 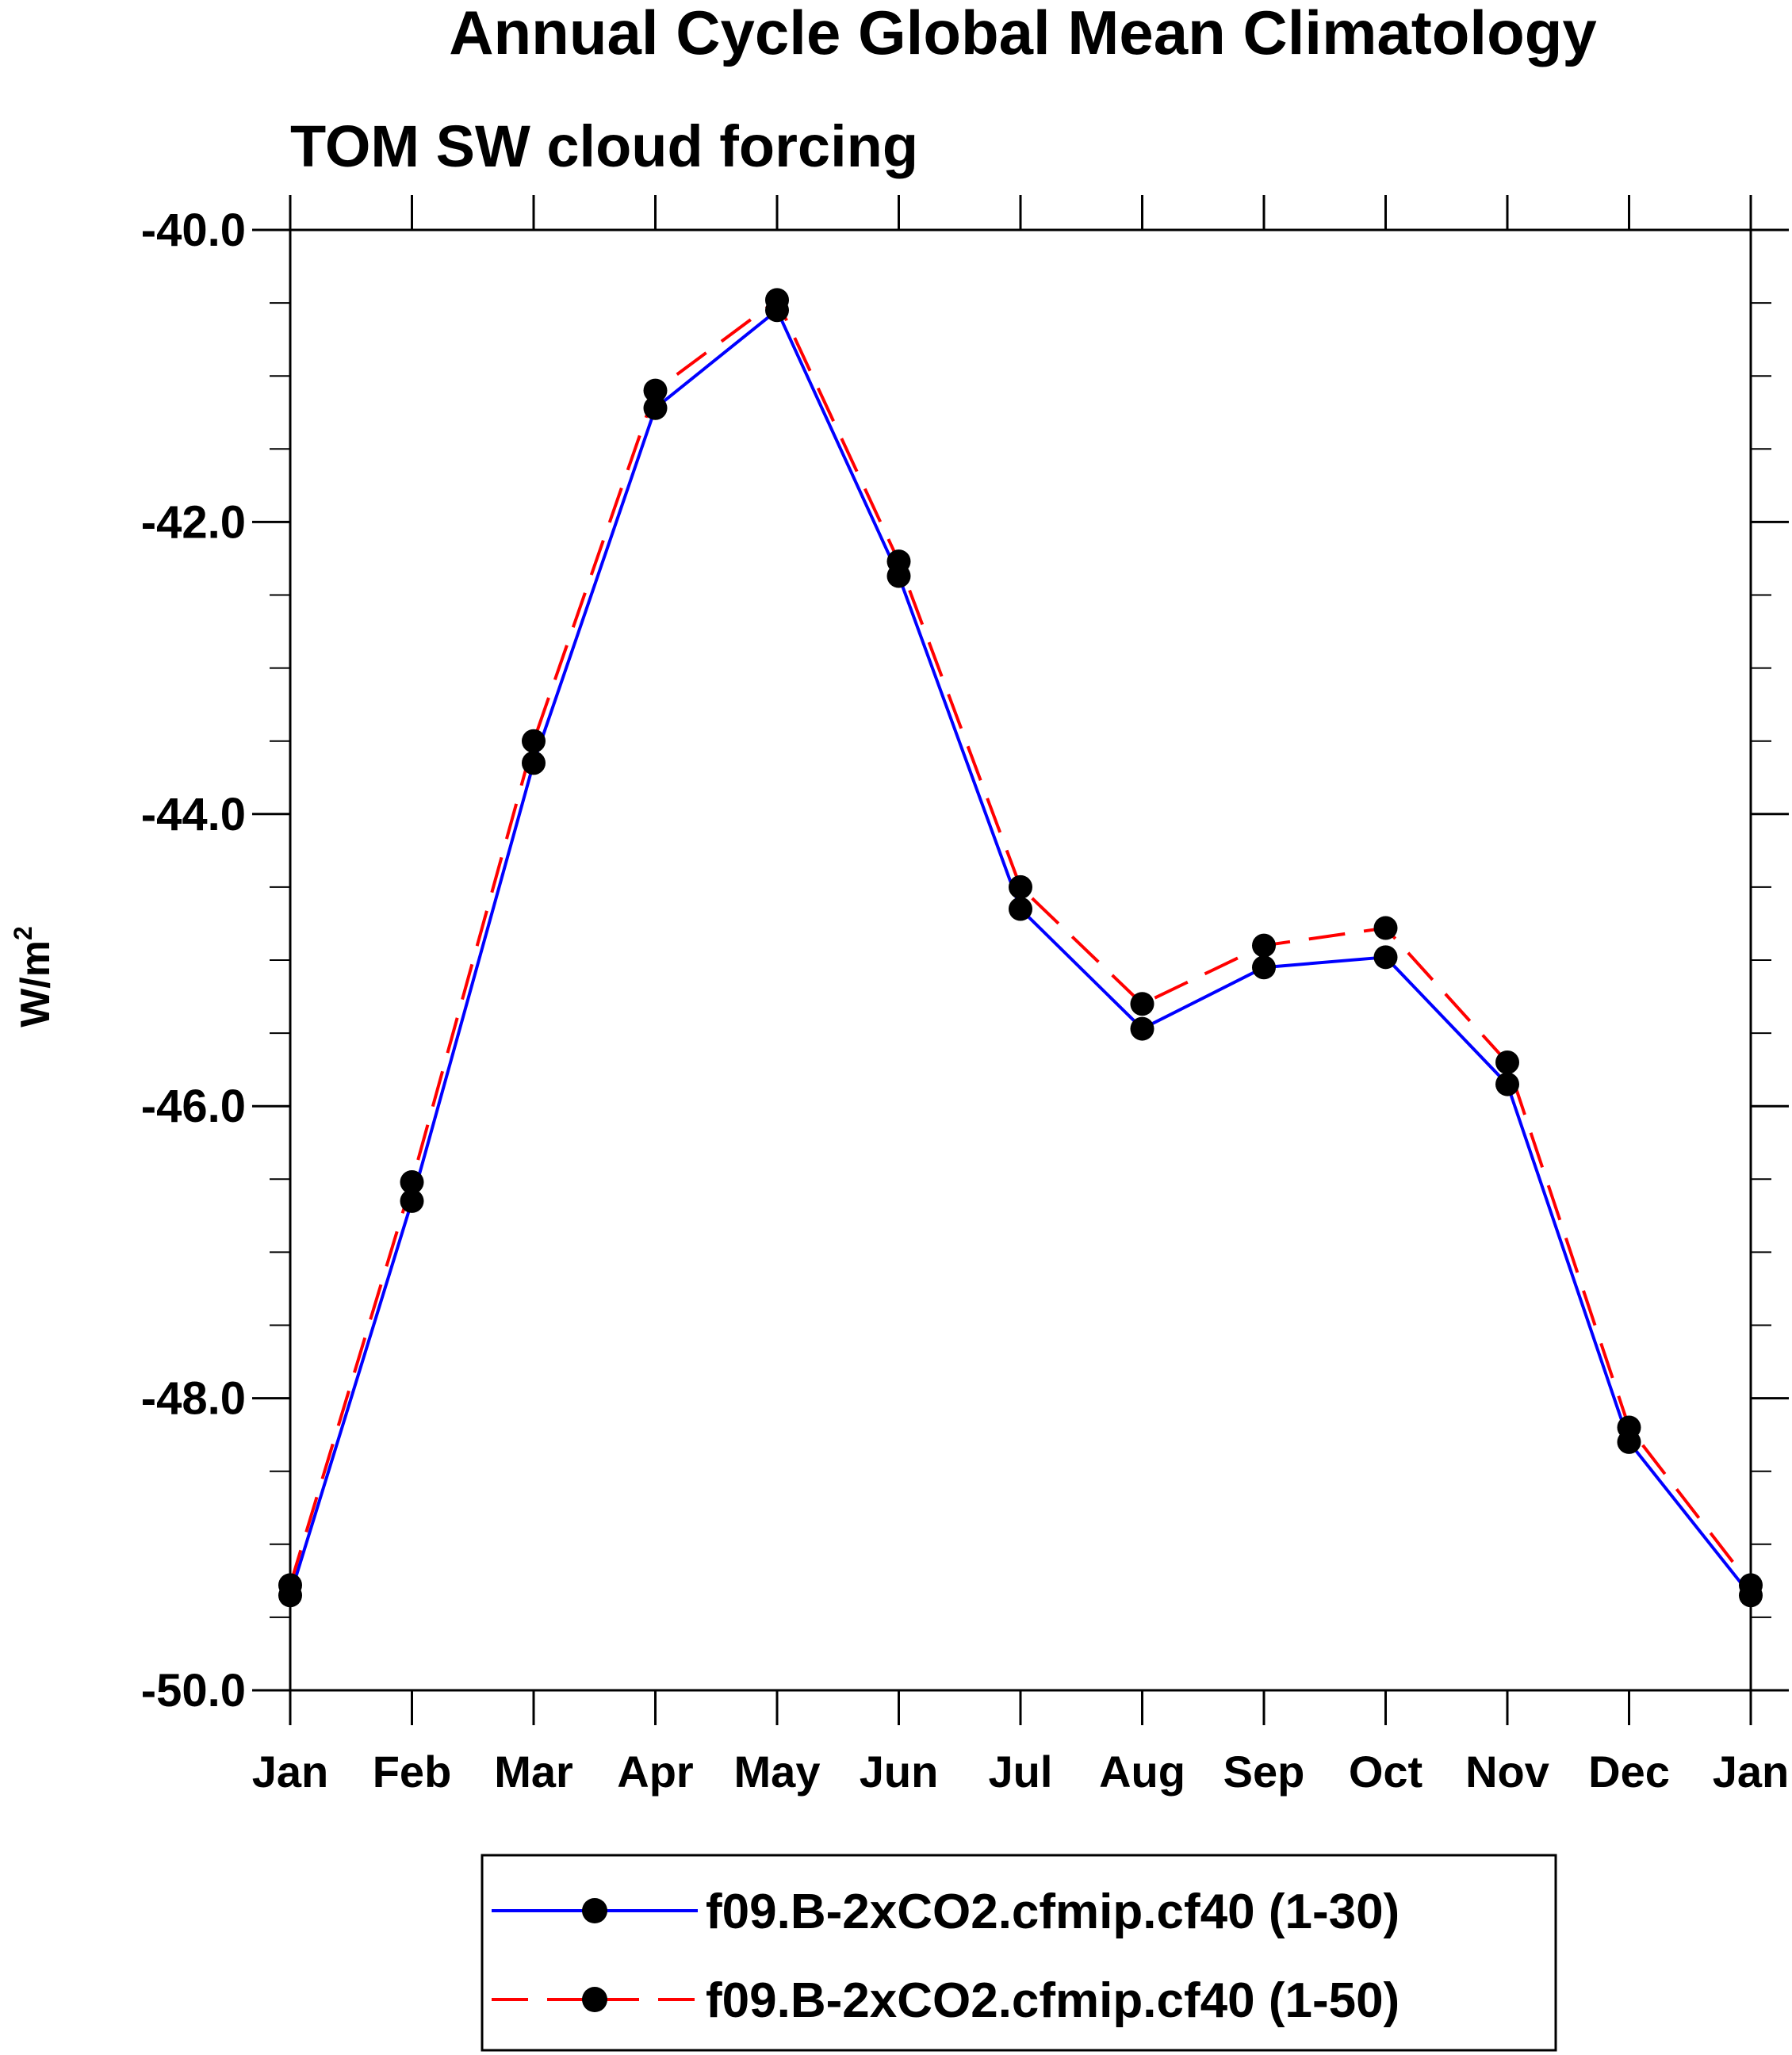 I want to click on y-axis-label-superscript: 2, so click(x=23, y=933).